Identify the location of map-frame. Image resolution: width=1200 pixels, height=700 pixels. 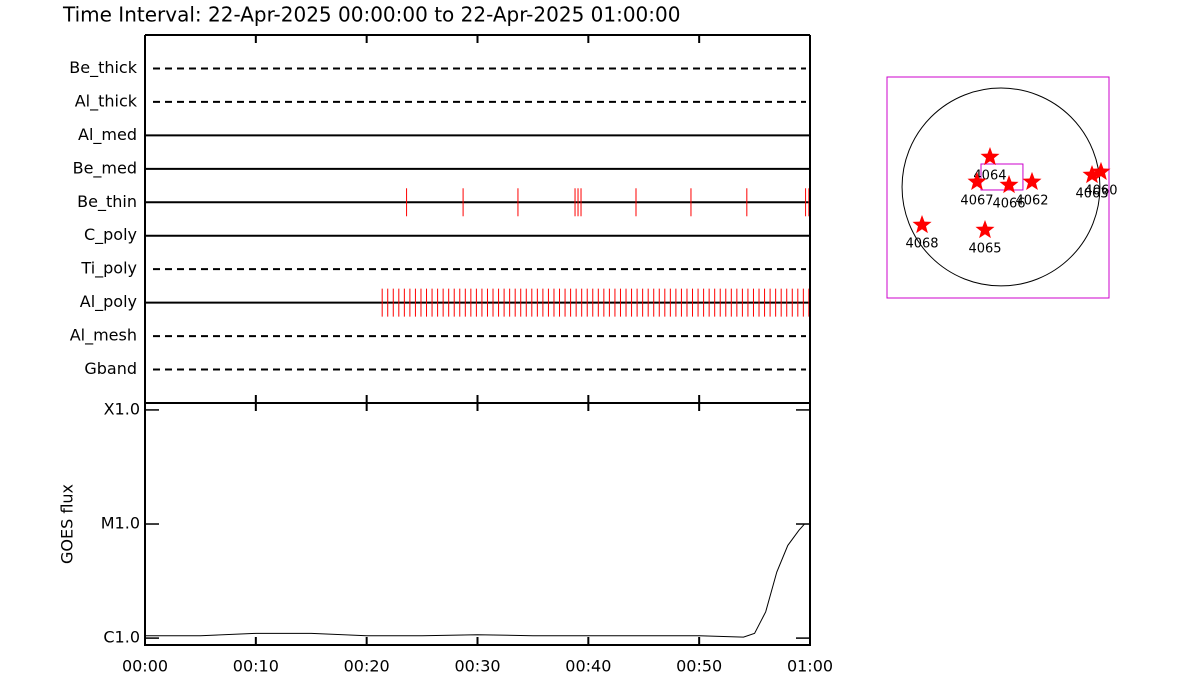
(998, 187).